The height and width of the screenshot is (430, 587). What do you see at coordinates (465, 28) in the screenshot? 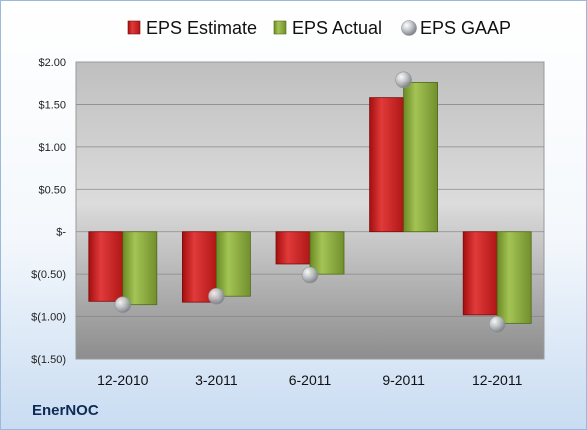
I see `legend-label: EPS GAAP` at bounding box center [465, 28].